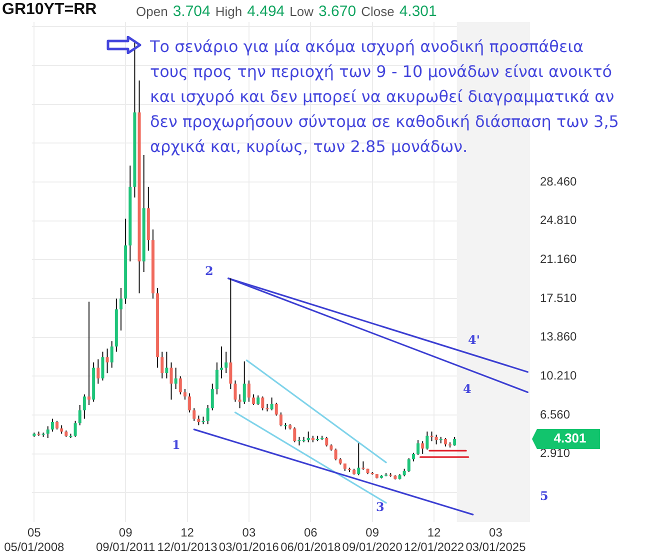 The height and width of the screenshot is (558, 661). Describe the element at coordinates (209, 271) in the screenshot. I see `annotation: 2` at that location.